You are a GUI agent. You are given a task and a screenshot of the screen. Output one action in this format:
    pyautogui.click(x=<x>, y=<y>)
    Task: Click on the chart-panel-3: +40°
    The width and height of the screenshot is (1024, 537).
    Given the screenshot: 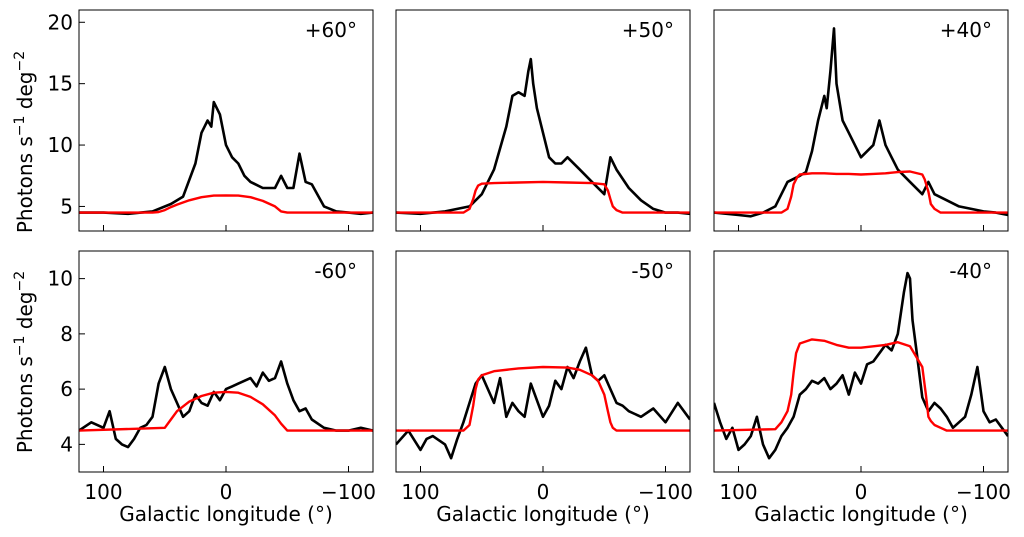 What is the action you would take?
    pyautogui.click(x=861, y=120)
    